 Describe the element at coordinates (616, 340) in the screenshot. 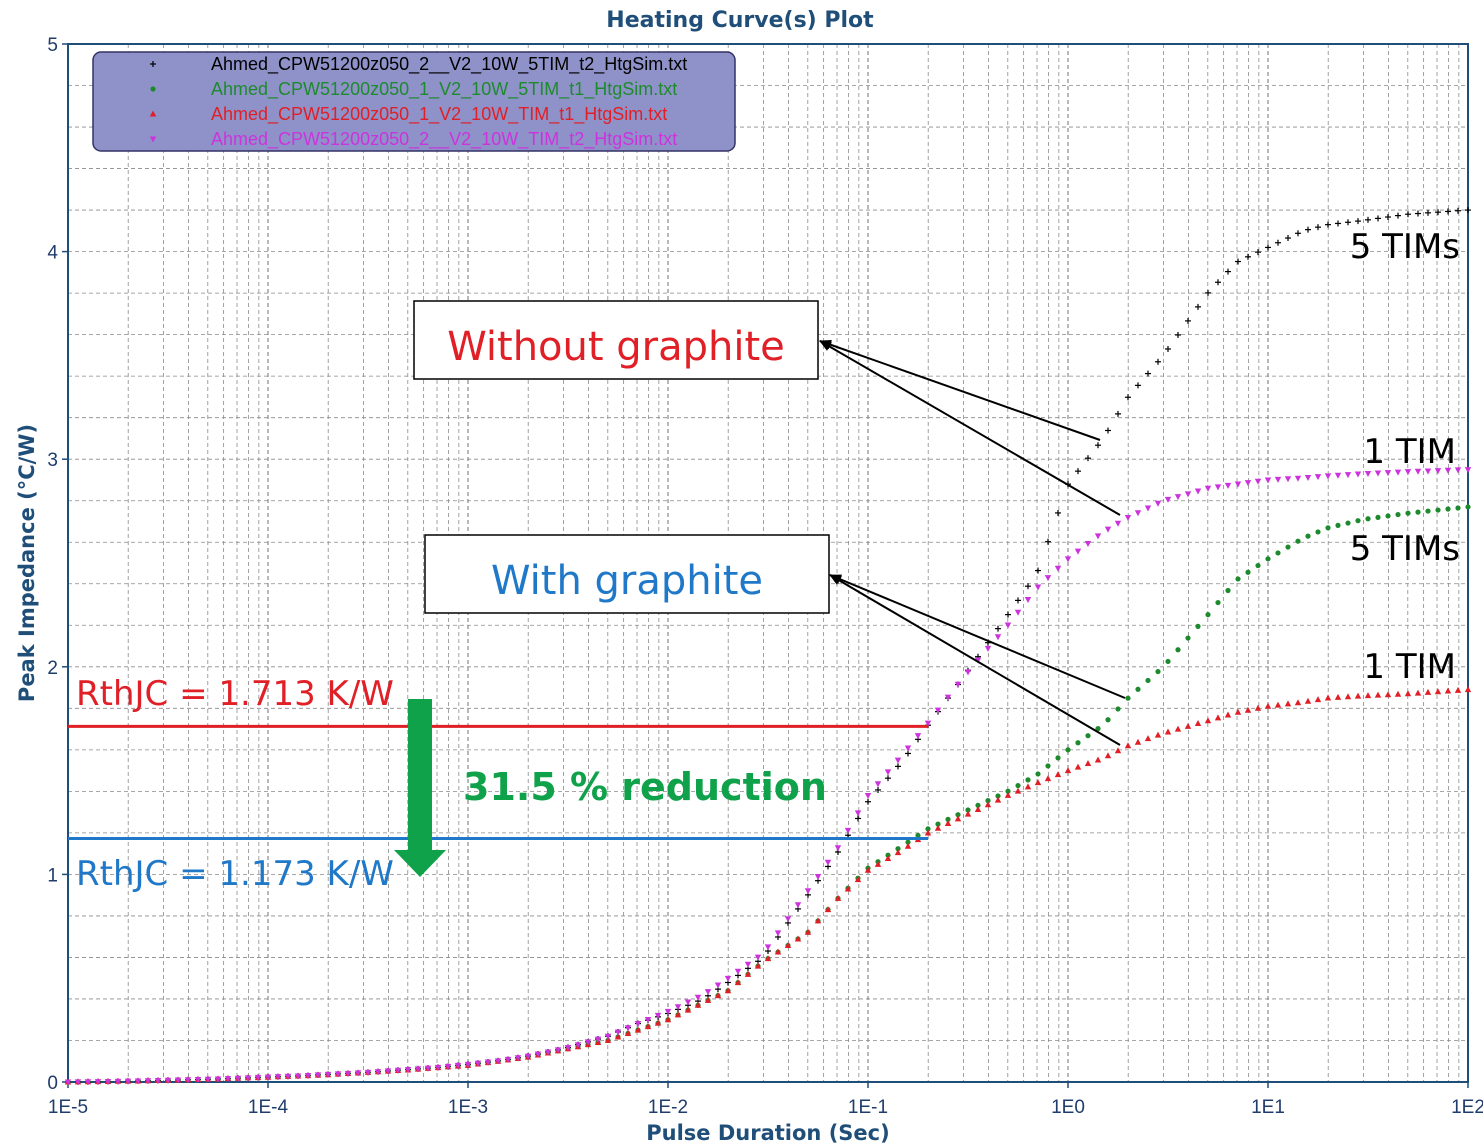

I see `without-graphite-box` at that location.